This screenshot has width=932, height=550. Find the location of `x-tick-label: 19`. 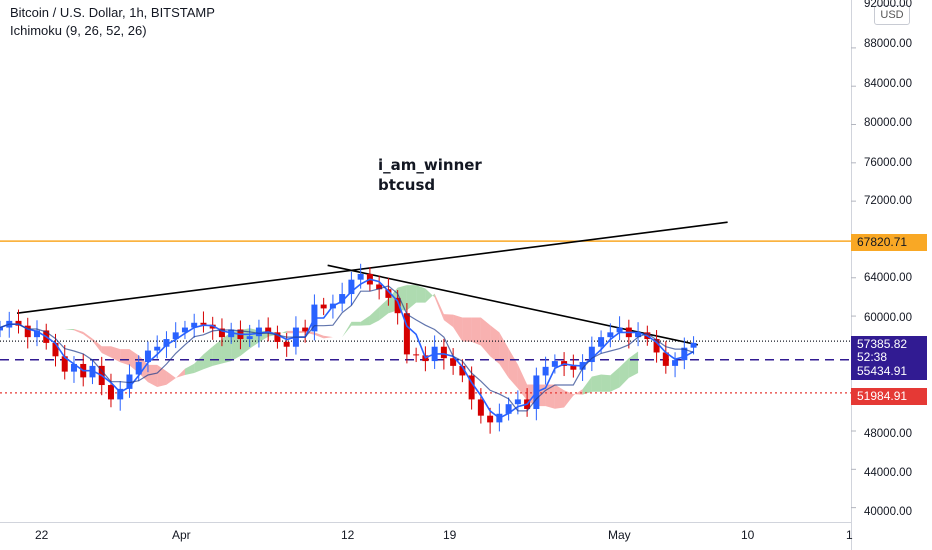

x-tick-label: 19 is located at coordinates (450, 535).